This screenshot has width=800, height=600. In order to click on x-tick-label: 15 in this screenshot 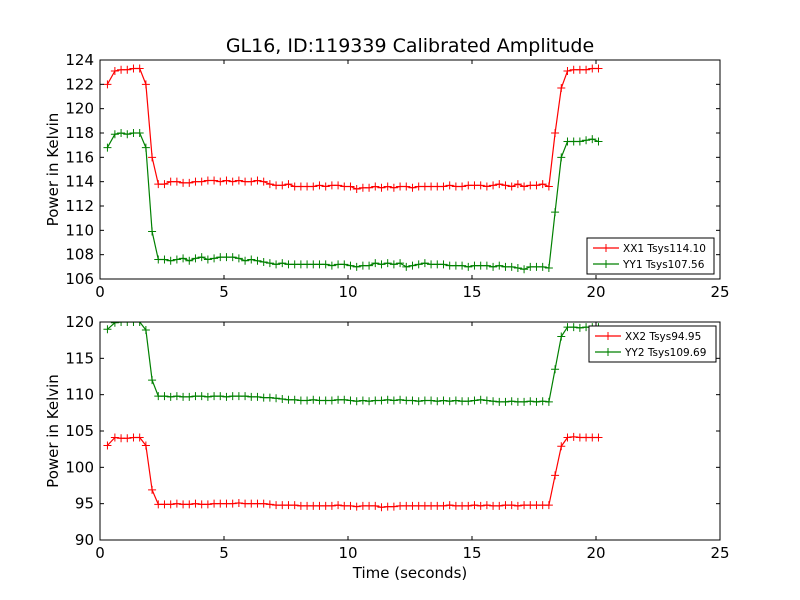, I will do `click(471, 553)`.